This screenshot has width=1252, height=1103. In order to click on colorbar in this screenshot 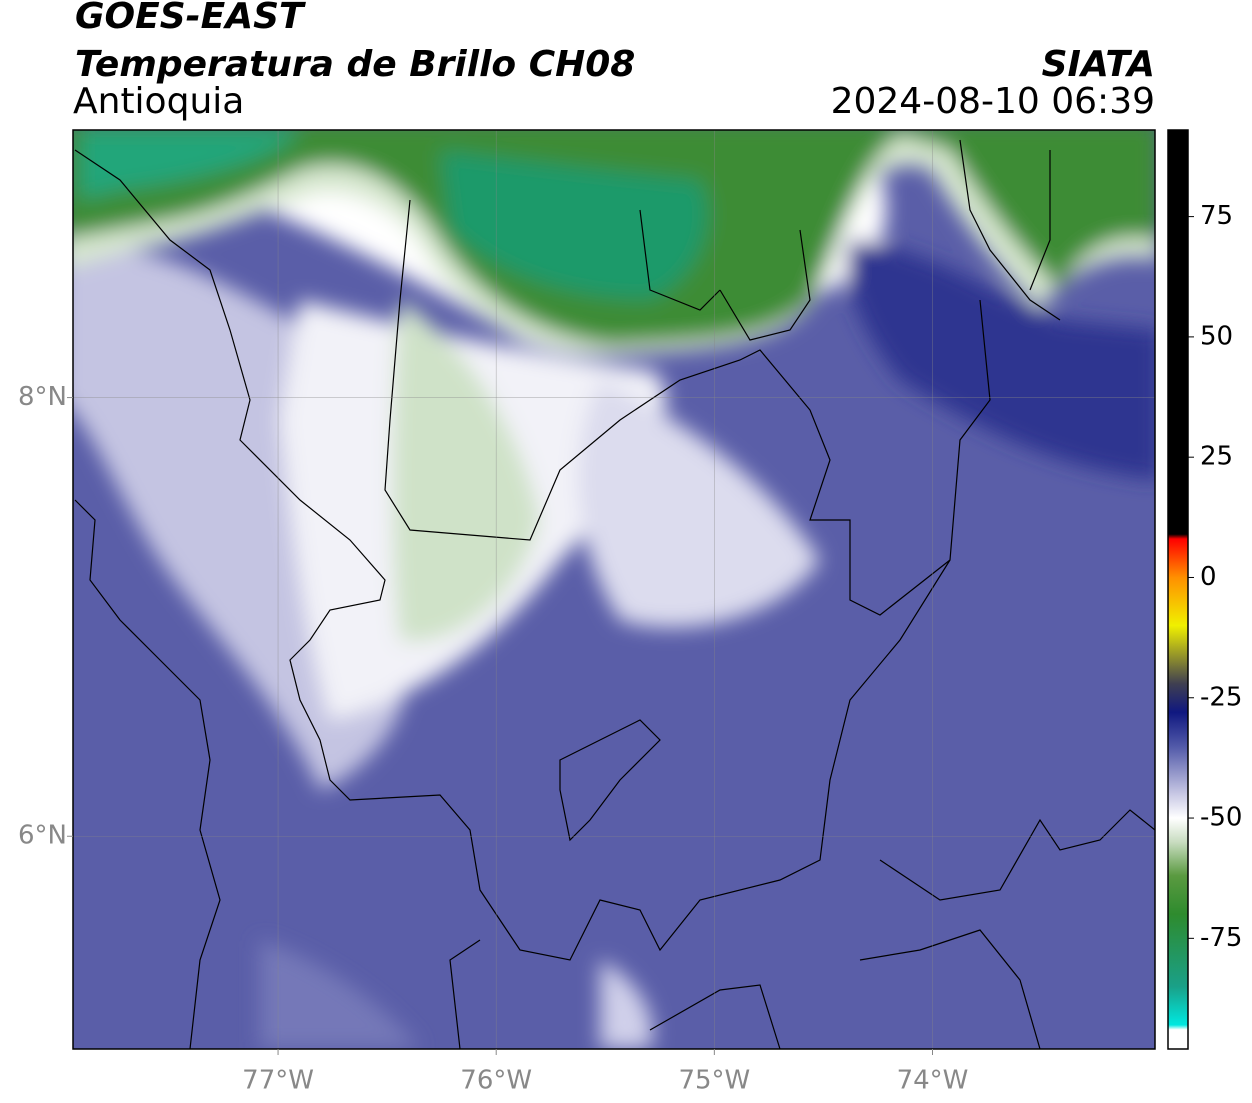, I will do `click(1178, 589)`.